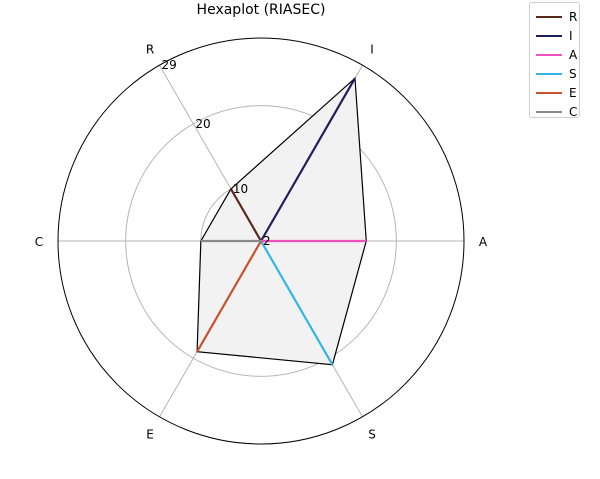 Image resolution: width=600 pixels, height=479 pixels. I want to click on legend-item-c: C, so click(557, 111).